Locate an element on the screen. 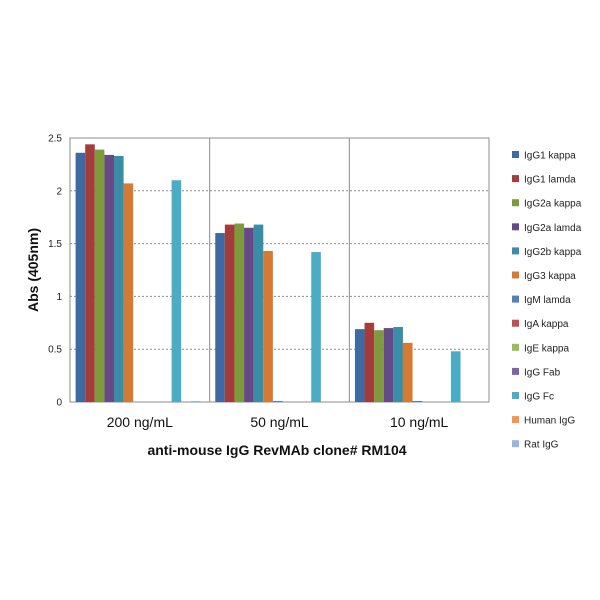 The width and height of the screenshot is (600, 600). y-tick-label: 1 is located at coordinates (59, 297).